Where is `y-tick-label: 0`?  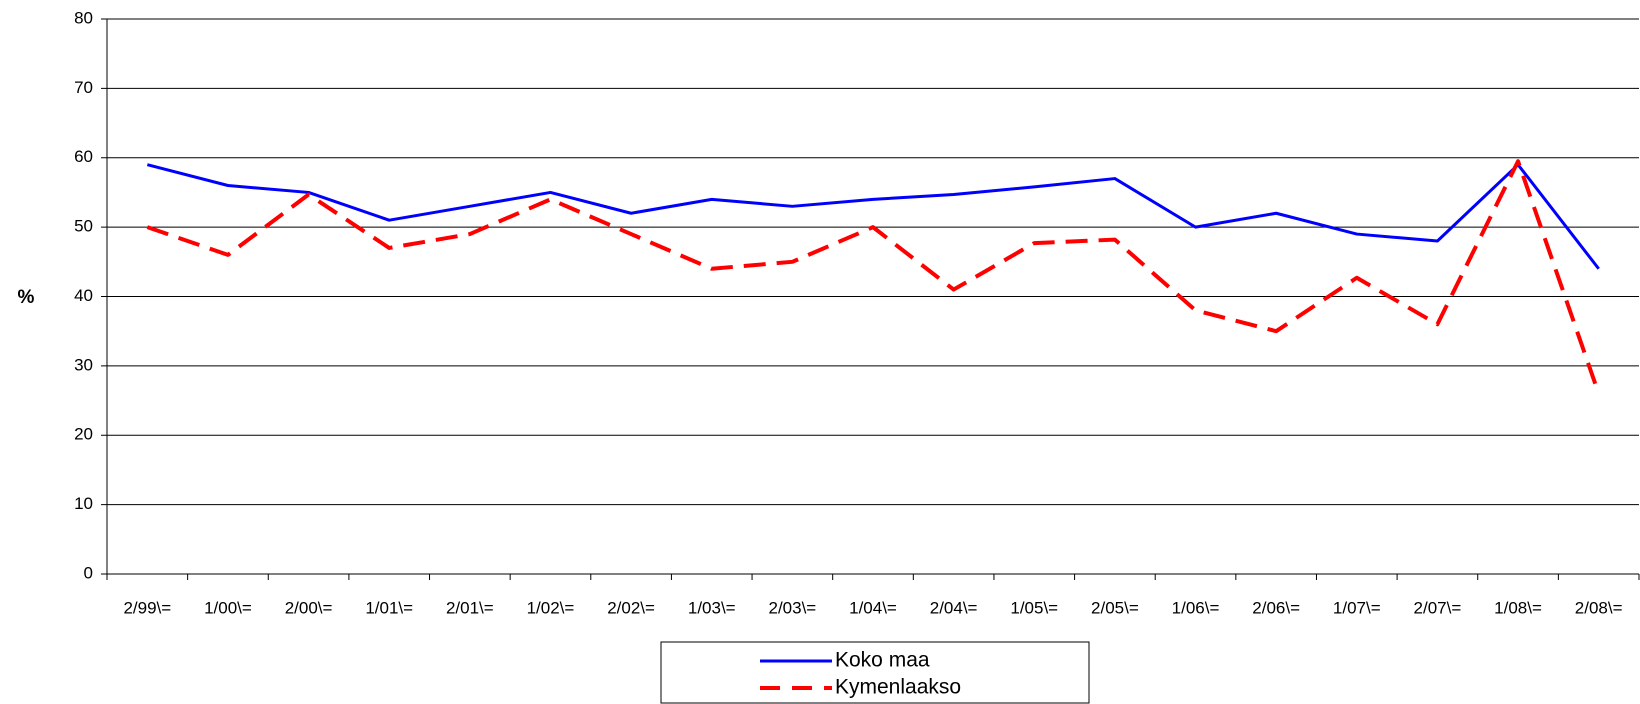
y-tick-label: 0 is located at coordinates (88, 572).